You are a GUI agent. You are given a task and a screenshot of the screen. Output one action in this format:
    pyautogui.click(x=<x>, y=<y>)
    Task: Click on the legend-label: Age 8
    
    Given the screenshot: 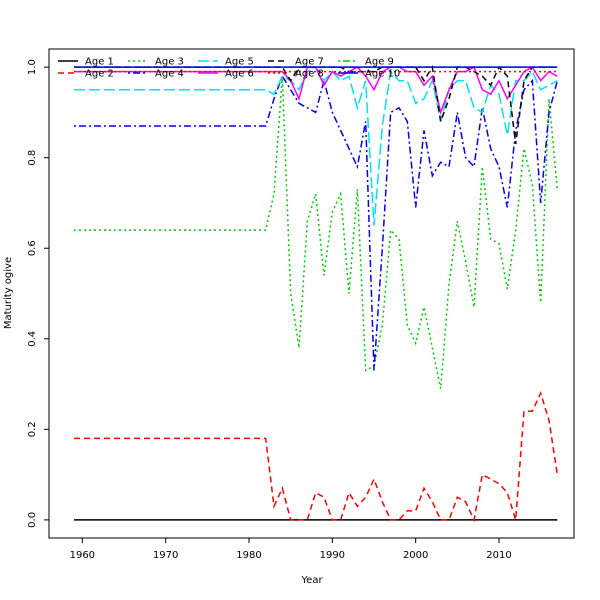 What is the action you would take?
    pyautogui.click(x=309, y=74)
    